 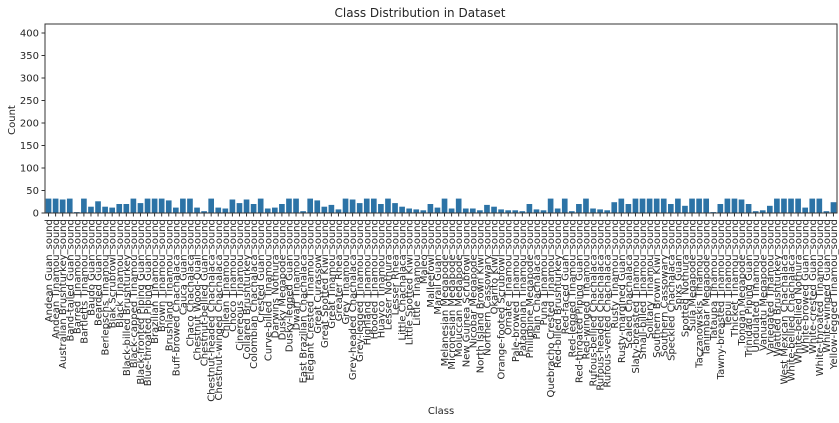 What do you see at coordinates (304, 301) in the screenshot?
I see `x-tick-label: East Brazilian Chachalaca_sound` at bounding box center [304, 301].